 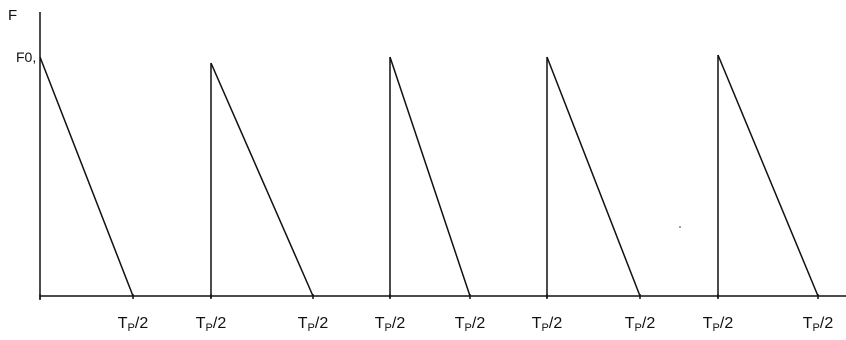 What do you see at coordinates (12, 15) in the screenshot?
I see `y-axis-label: F` at bounding box center [12, 15].